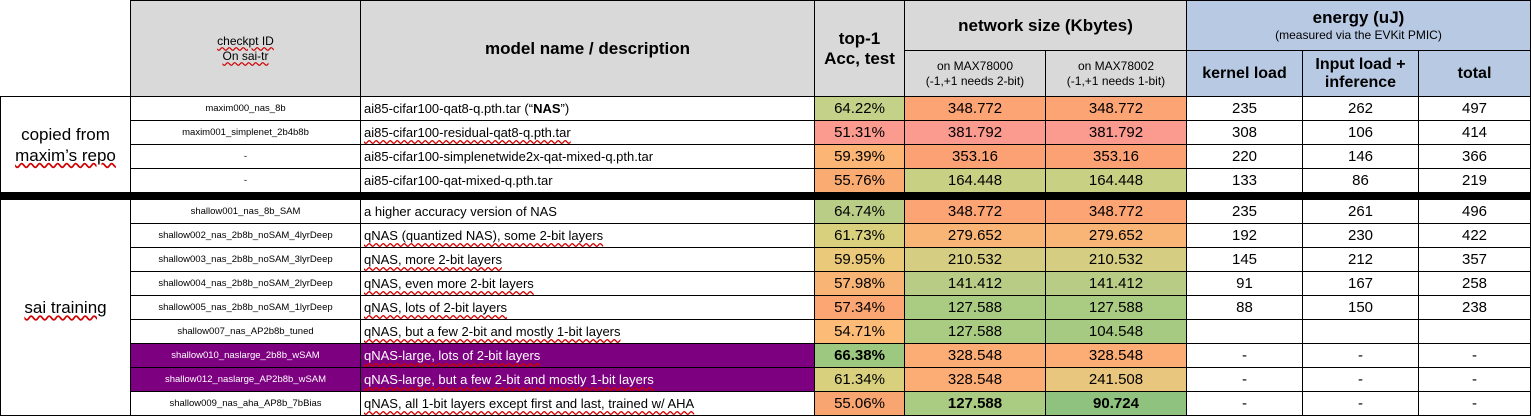 The height and width of the screenshot is (419, 1531). I want to click on checkpoint-id-cell: shallow005_nas_2b8b_noSAM_1lyrDeep, so click(245, 307).